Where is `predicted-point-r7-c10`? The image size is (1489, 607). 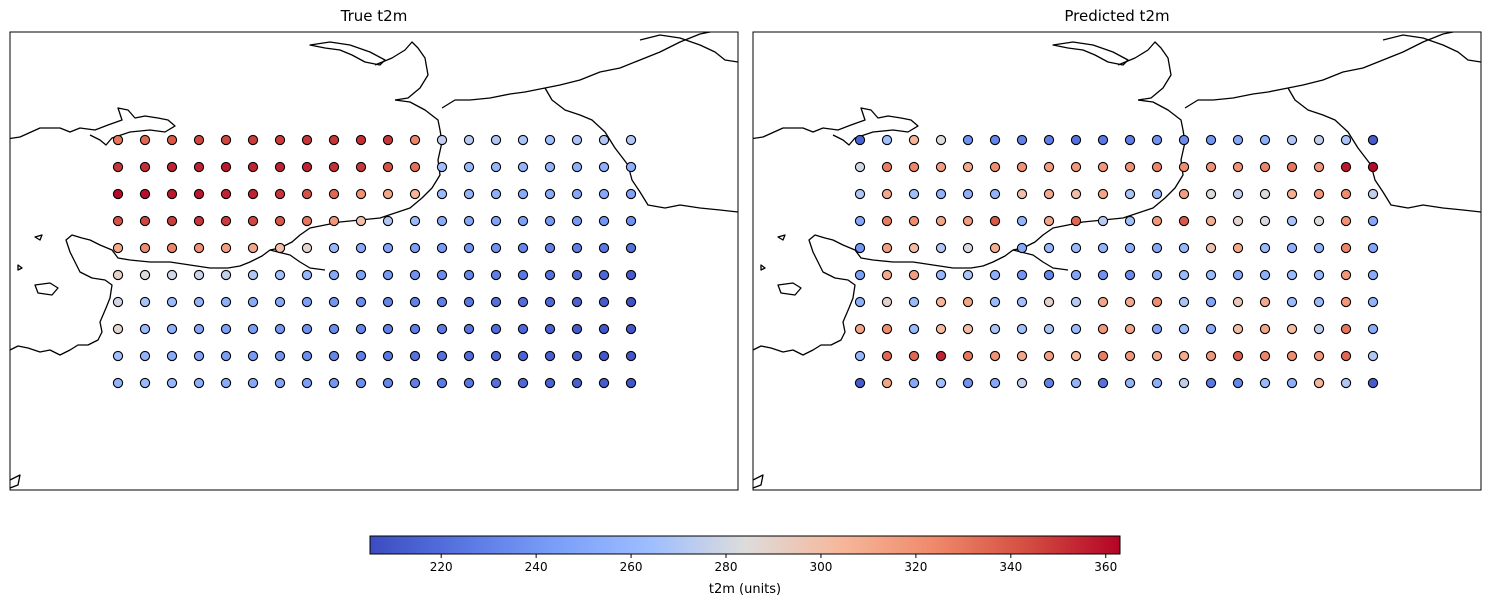
predicted-point-r7-c10 is located at coordinates (1130, 329).